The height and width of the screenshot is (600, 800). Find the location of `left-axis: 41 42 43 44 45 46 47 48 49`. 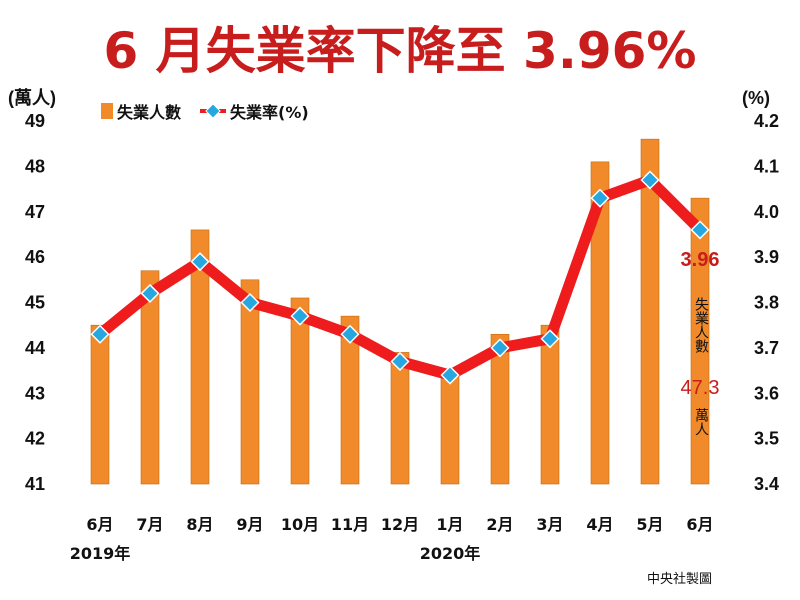

left-axis: 41 42 43 44 45 46 47 48 49 is located at coordinates (35, 302).